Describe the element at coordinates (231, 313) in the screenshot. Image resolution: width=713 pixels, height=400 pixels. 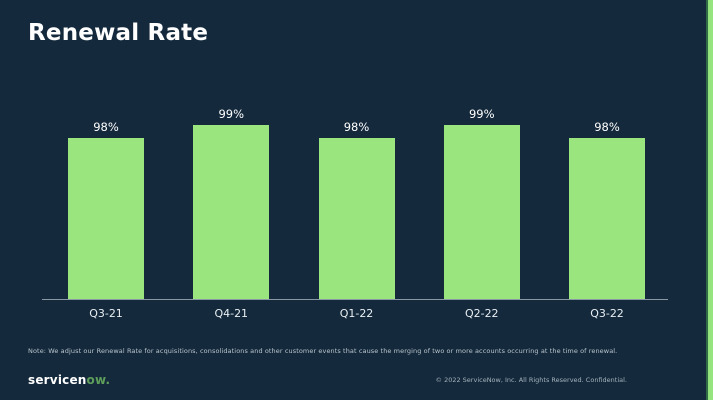
I see `x-axis-label: Q4-21` at that location.